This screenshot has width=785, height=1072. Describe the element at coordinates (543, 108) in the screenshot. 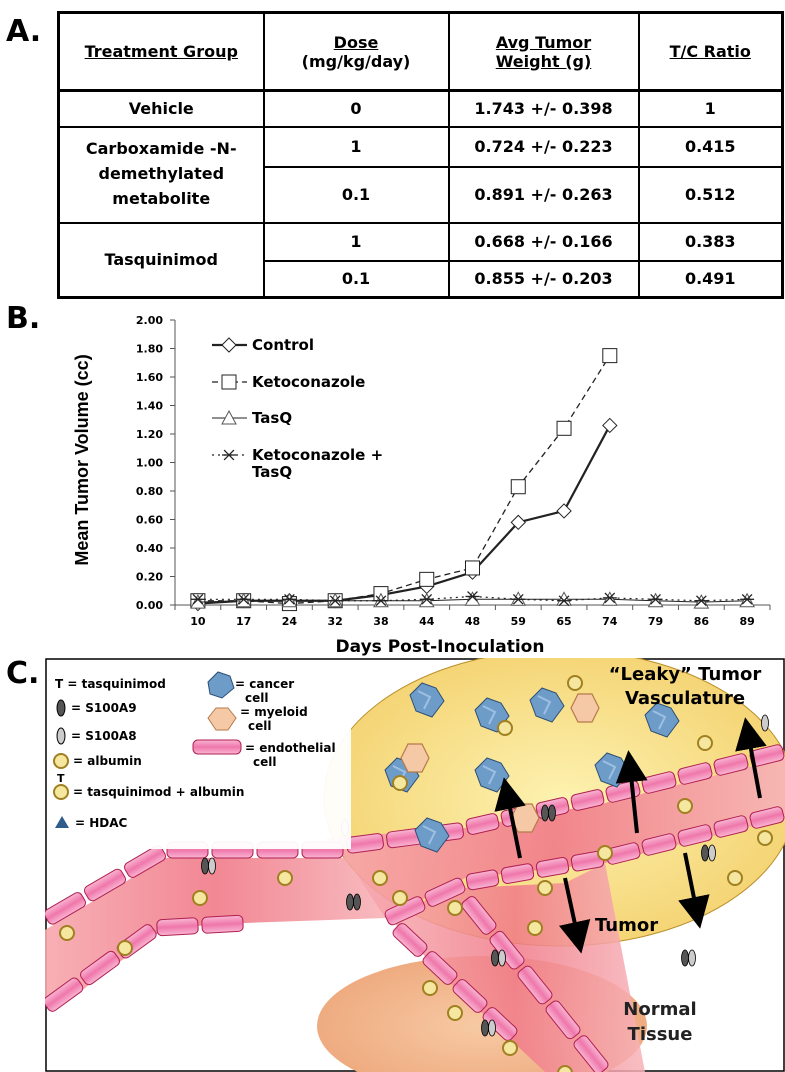

I see `cell-weight: 1.743 +/- 0.398` at that location.